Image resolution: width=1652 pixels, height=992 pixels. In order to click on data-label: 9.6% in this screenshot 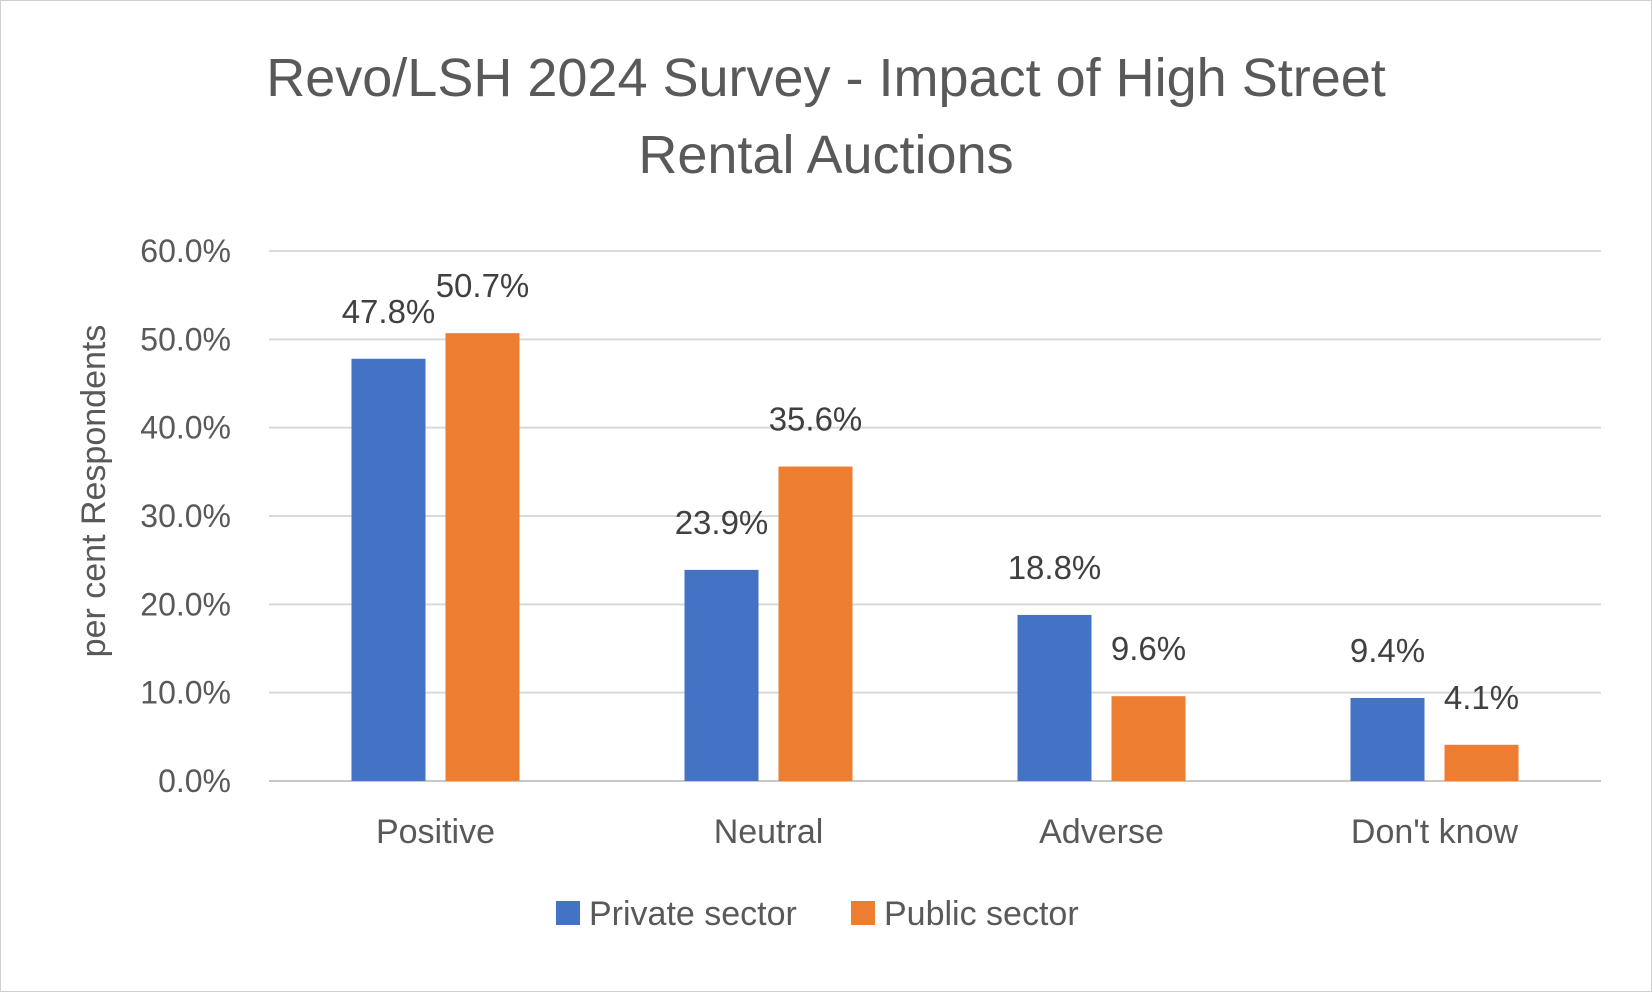, I will do `click(1148, 648)`.